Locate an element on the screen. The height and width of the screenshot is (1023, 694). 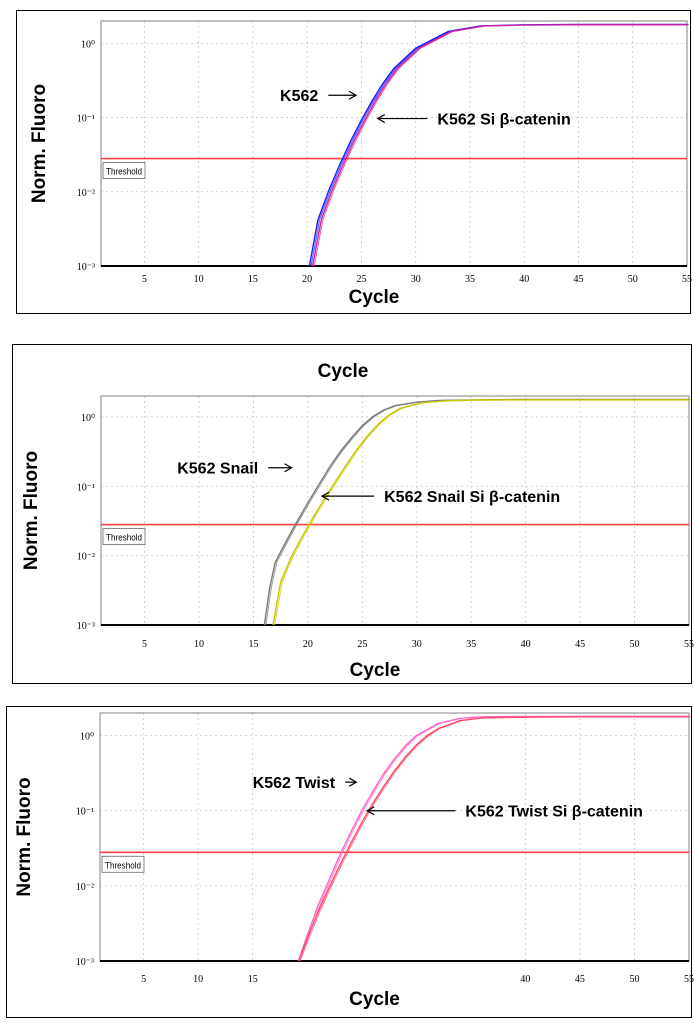
annotation-label: K562 Si β-catenin is located at coordinates (503, 120).